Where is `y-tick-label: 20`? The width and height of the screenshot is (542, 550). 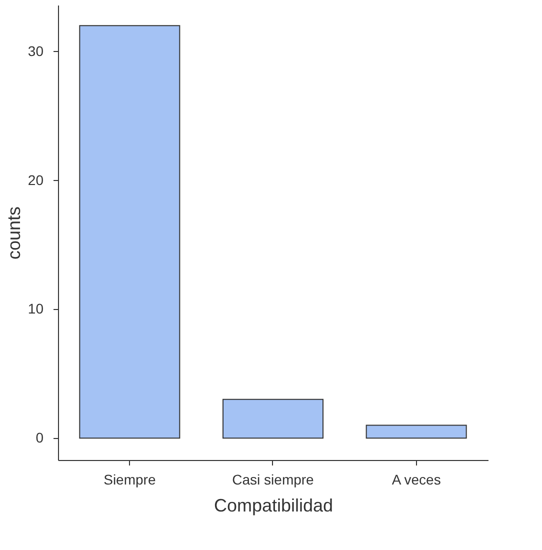
y-tick-label: 20 is located at coordinates (36, 180).